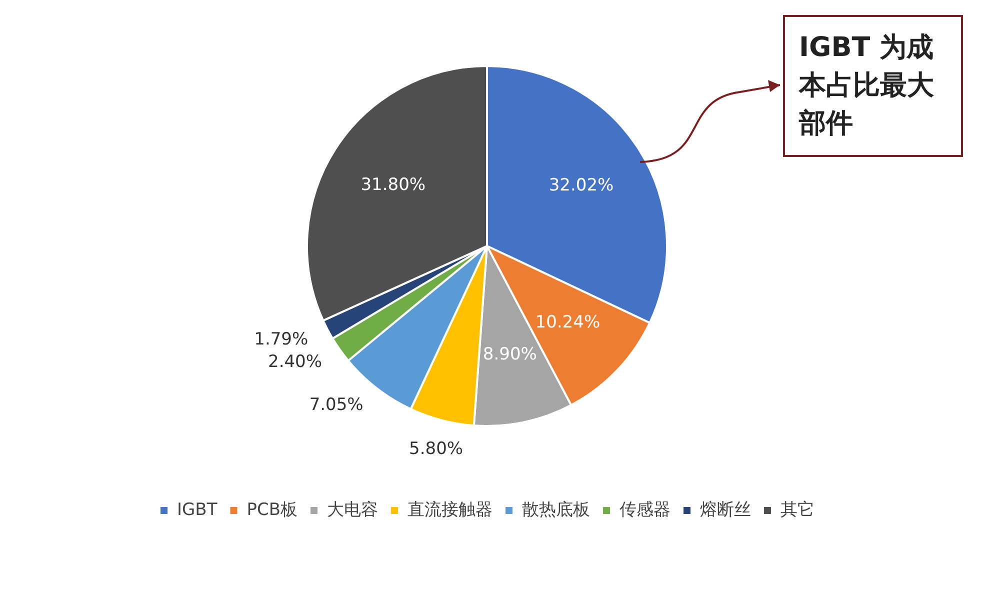 Image resolution: width=999 pixels, height=611 pixels. What do you see at coordinates (393, 185) in the screenshot?
I see `data-label: 31.80%` at bounding box center [393, 185].